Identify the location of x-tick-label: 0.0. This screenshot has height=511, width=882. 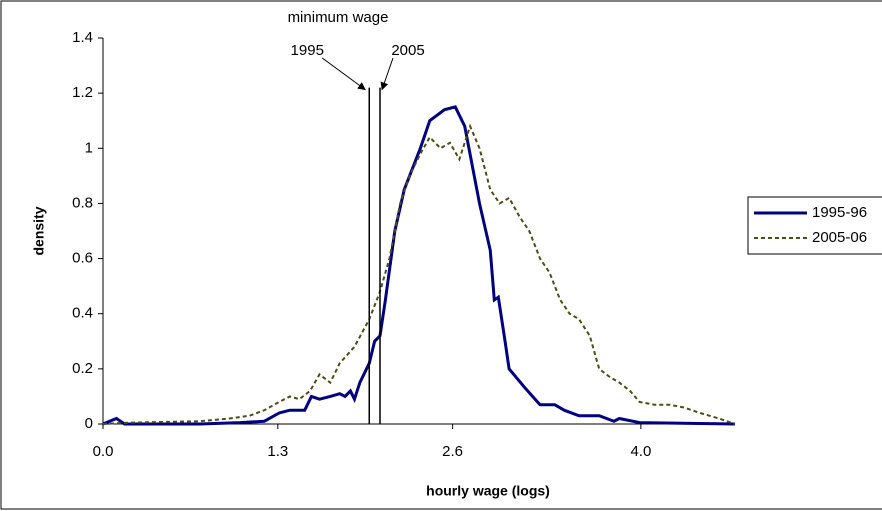
(103, 451).